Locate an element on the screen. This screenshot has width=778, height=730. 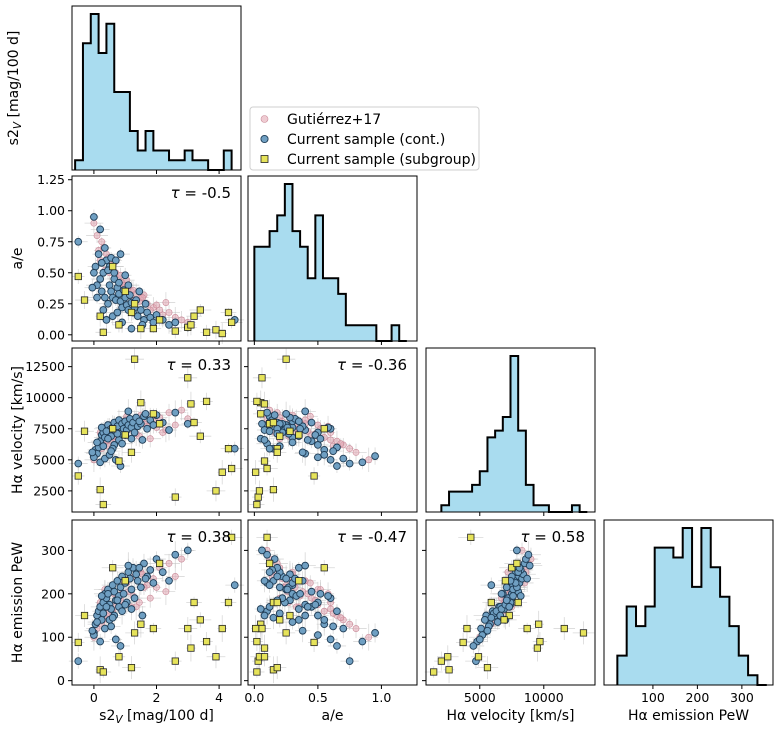
y-tick-label: 0.50 is located at coordinates (51, 272).